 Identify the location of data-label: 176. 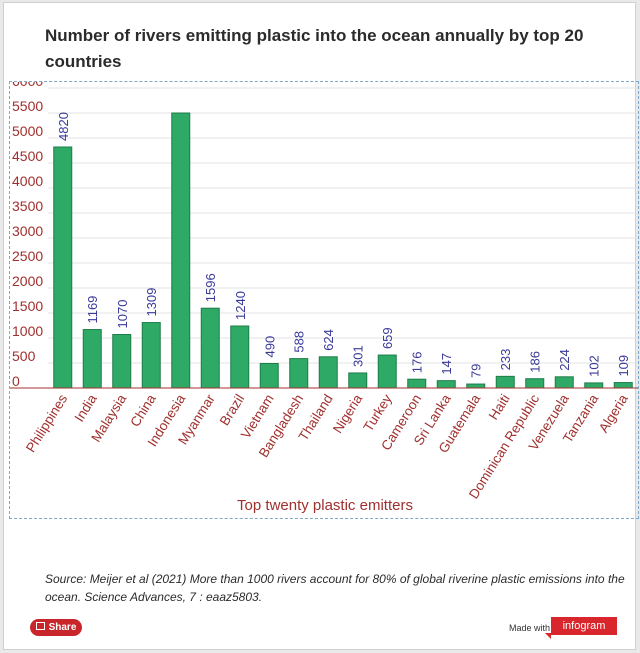
(417, 362).